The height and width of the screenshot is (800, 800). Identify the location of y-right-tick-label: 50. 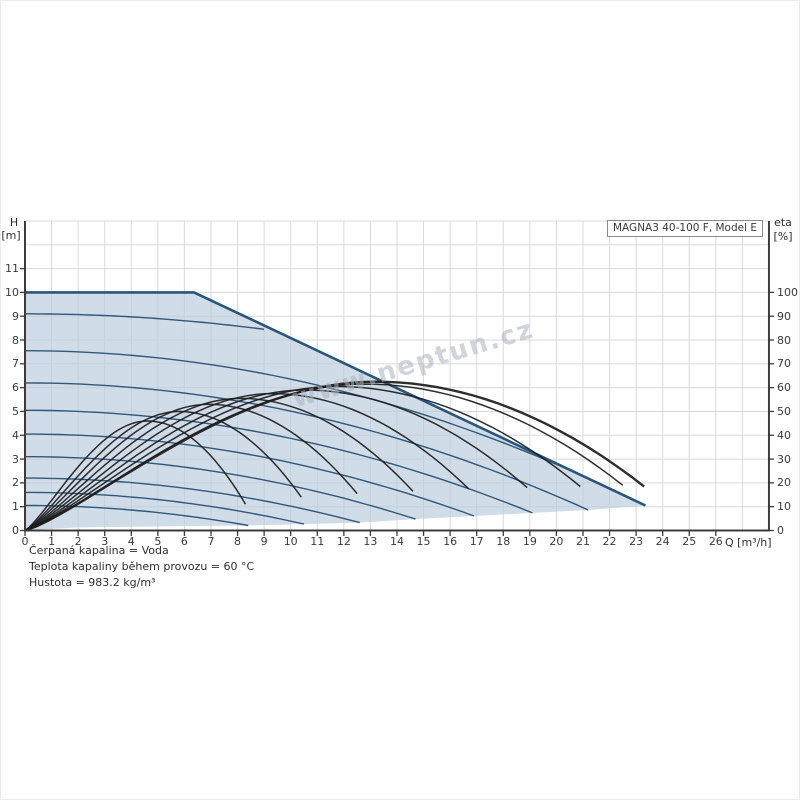
(784, 411).